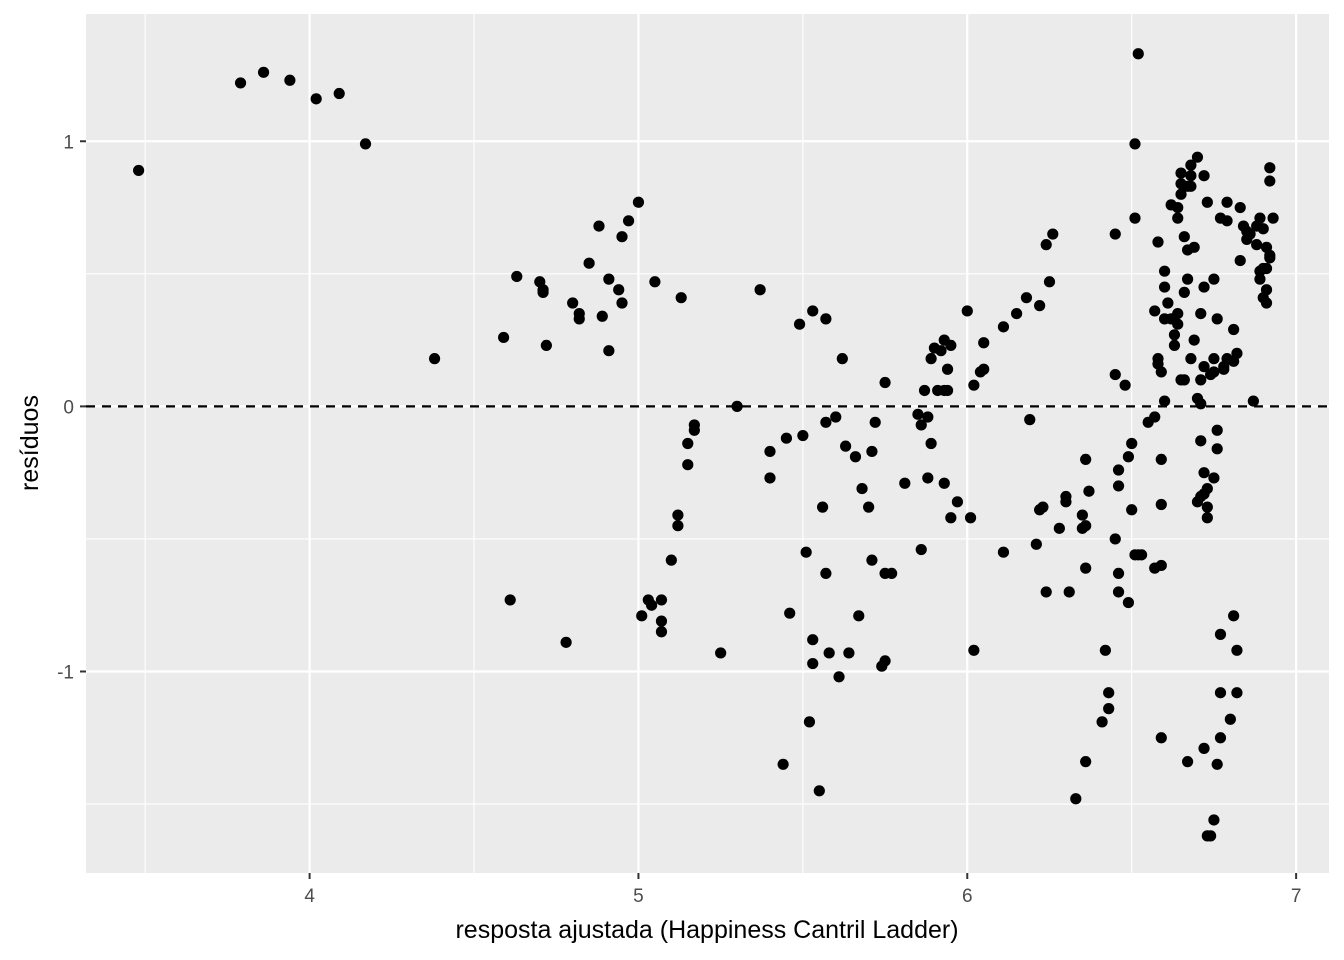 This screenshot has height=960, width=1344. What do you see at coordinates (309, 896) in the screenshot?
I see `x-axis-tick-label: 4` at bounding box center [309, 896].